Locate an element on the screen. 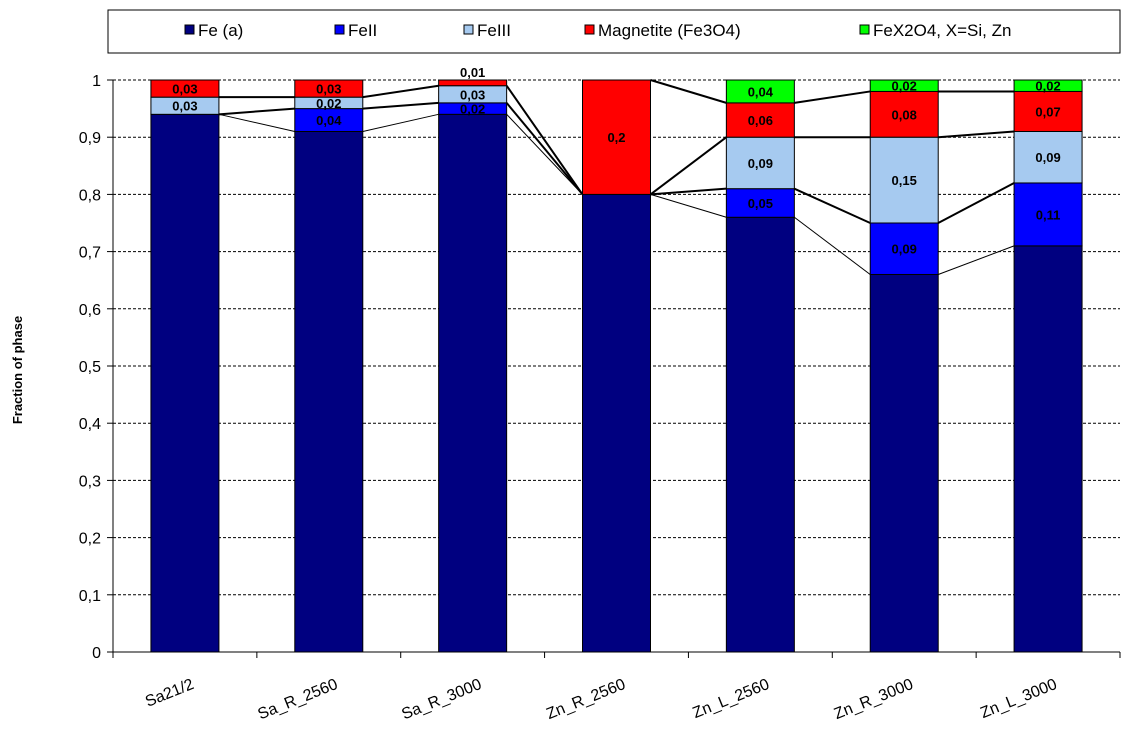 This screenshot has height=751, width=1133. x-tick-label: Zn_L_3000 is located at coordinates (1019, 699).